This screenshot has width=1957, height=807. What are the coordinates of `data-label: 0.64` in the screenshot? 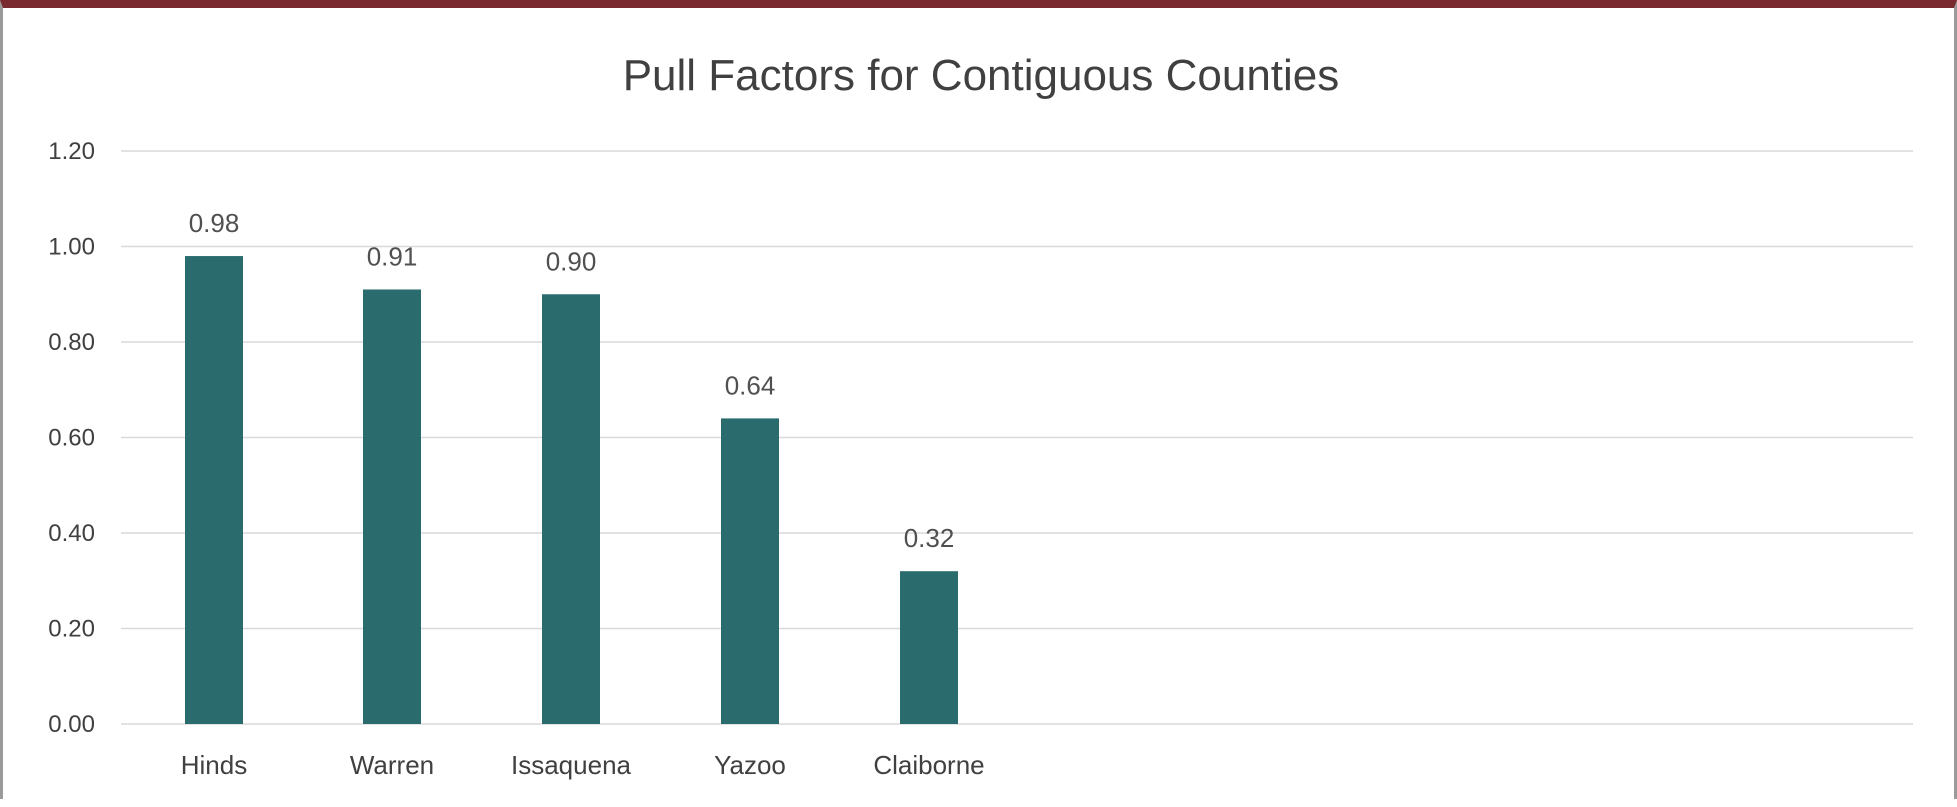 It's located at (750, 385).